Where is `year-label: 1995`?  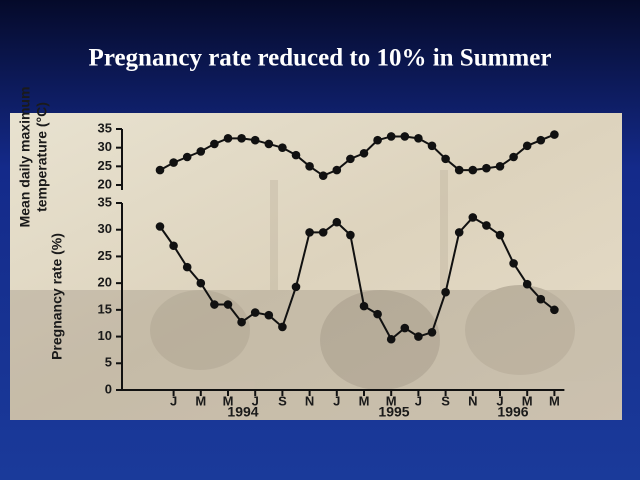
year-label: 1995 is located at coordinates (393, 412).